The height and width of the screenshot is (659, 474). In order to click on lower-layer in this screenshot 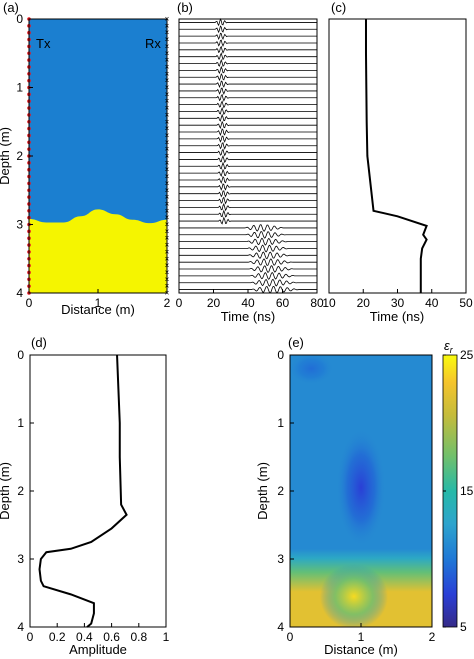, I will do `click(98, 251)`.